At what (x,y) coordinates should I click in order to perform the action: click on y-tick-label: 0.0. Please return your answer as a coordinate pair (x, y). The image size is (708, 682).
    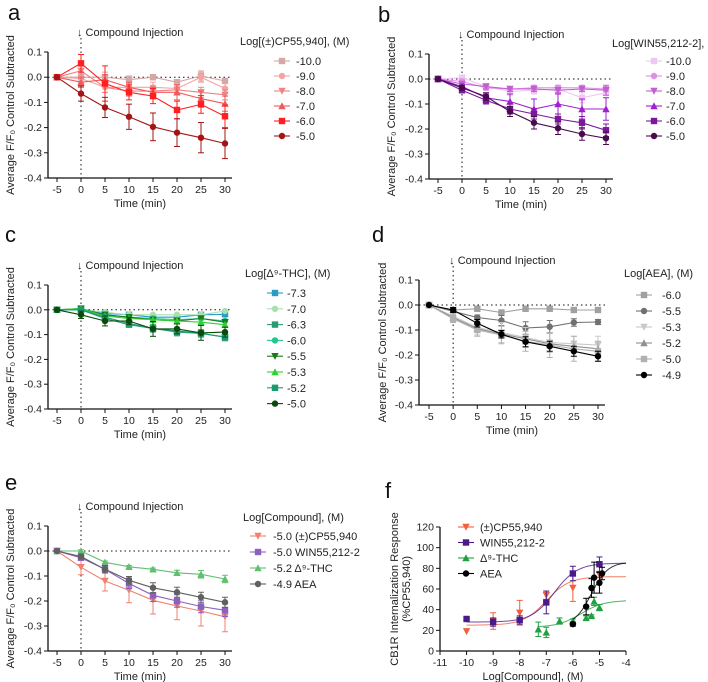
    Looking at the image, I should click on (415, 80).